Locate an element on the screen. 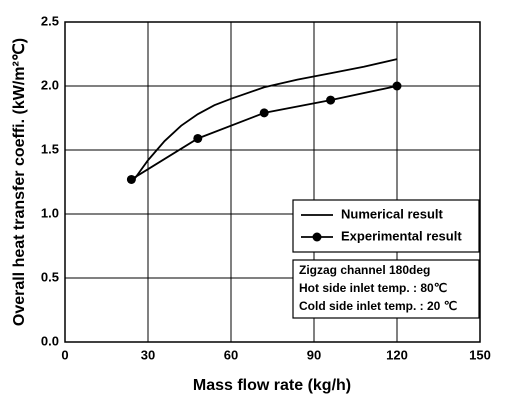  legend-label: Numerical result is located at coordinates (392, 213).